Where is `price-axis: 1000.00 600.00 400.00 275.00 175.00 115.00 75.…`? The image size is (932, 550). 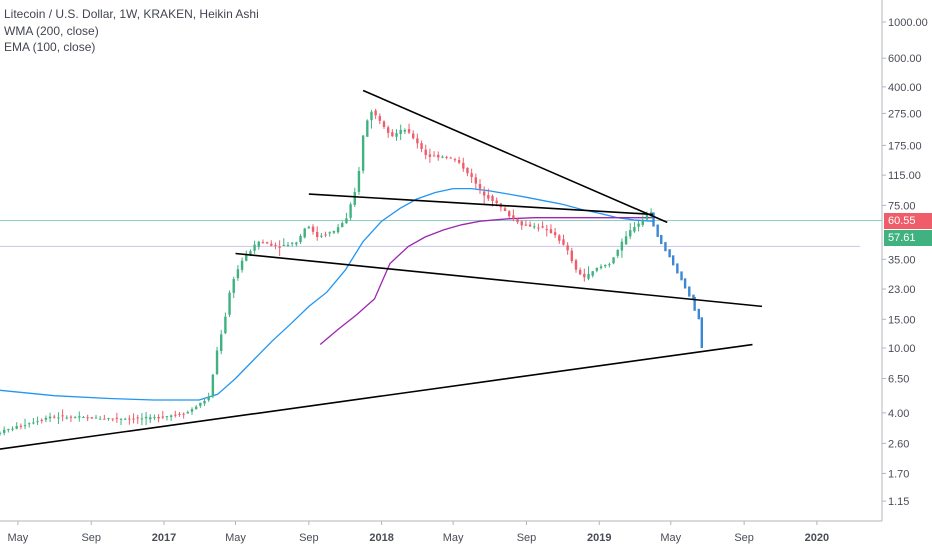
price-axis: 1000.00 600.00 400.00 275.00 175.00 115.00 75.… is located at coordinates (905, 262).